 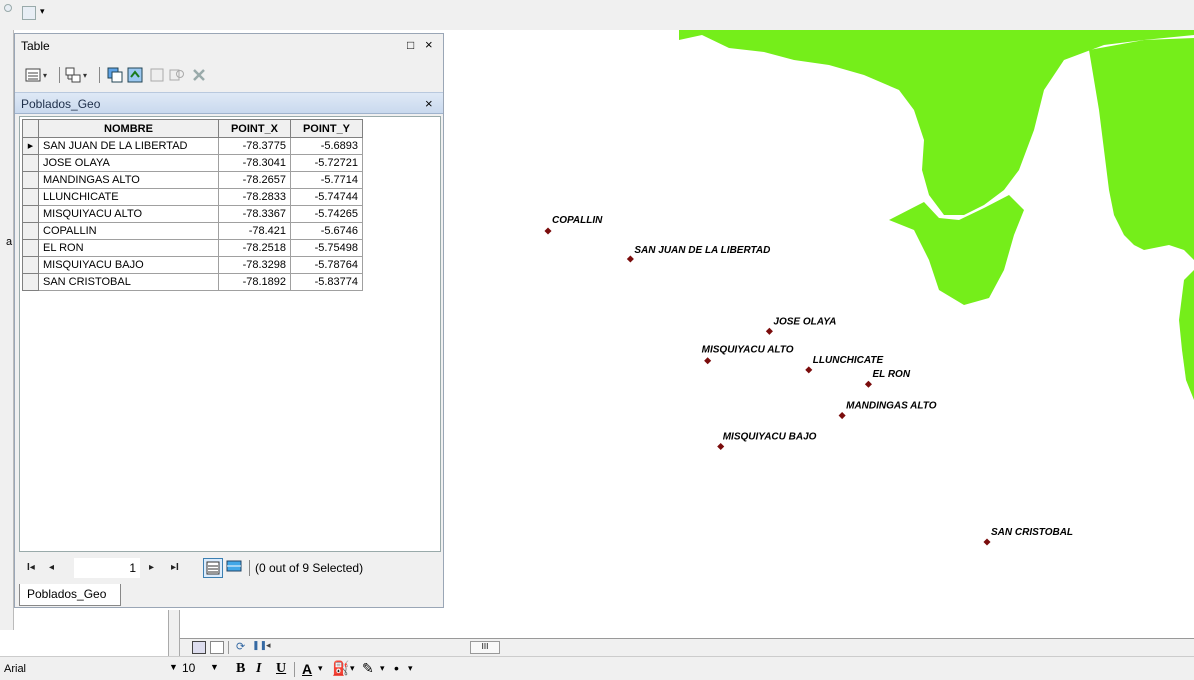 I want to click on table-row: ▶ SAN JUAN DE LA LIBERTAD -78.3775 -5.6893, so click(x=192, y=146).